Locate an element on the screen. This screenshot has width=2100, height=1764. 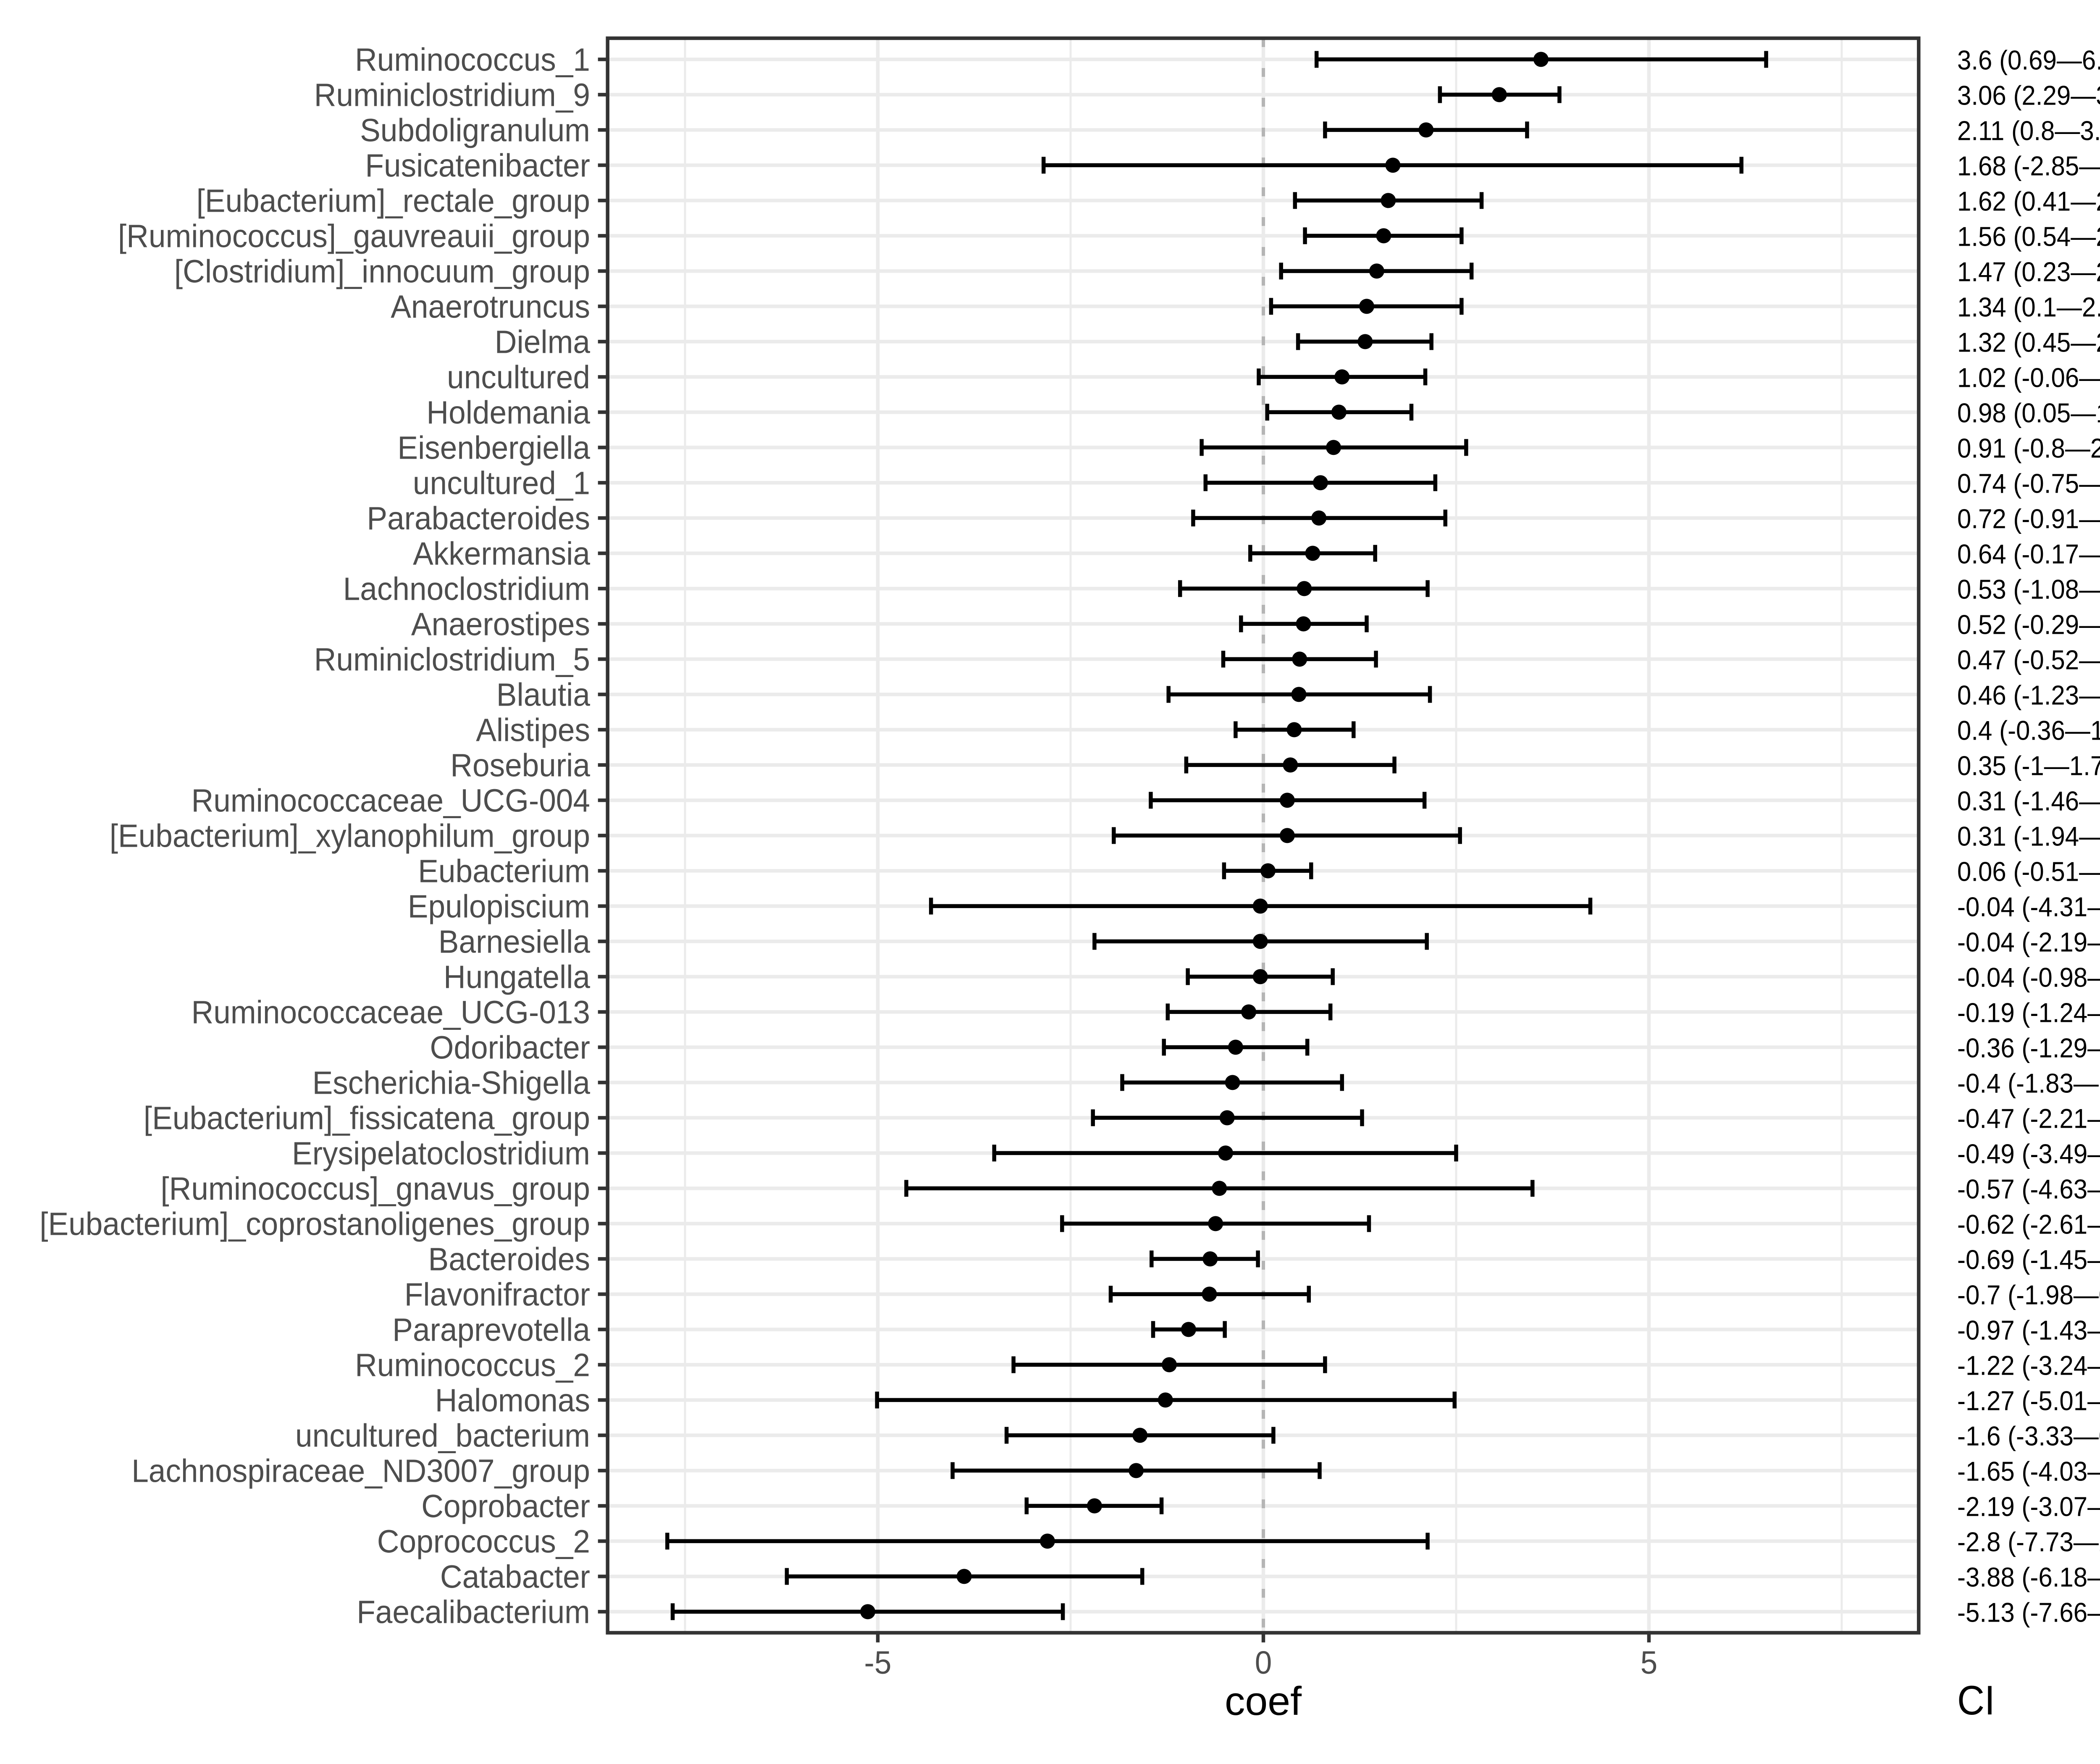
svg-text: 0.06 (-0.51—0.62) is located at coordinates (2028, 871).